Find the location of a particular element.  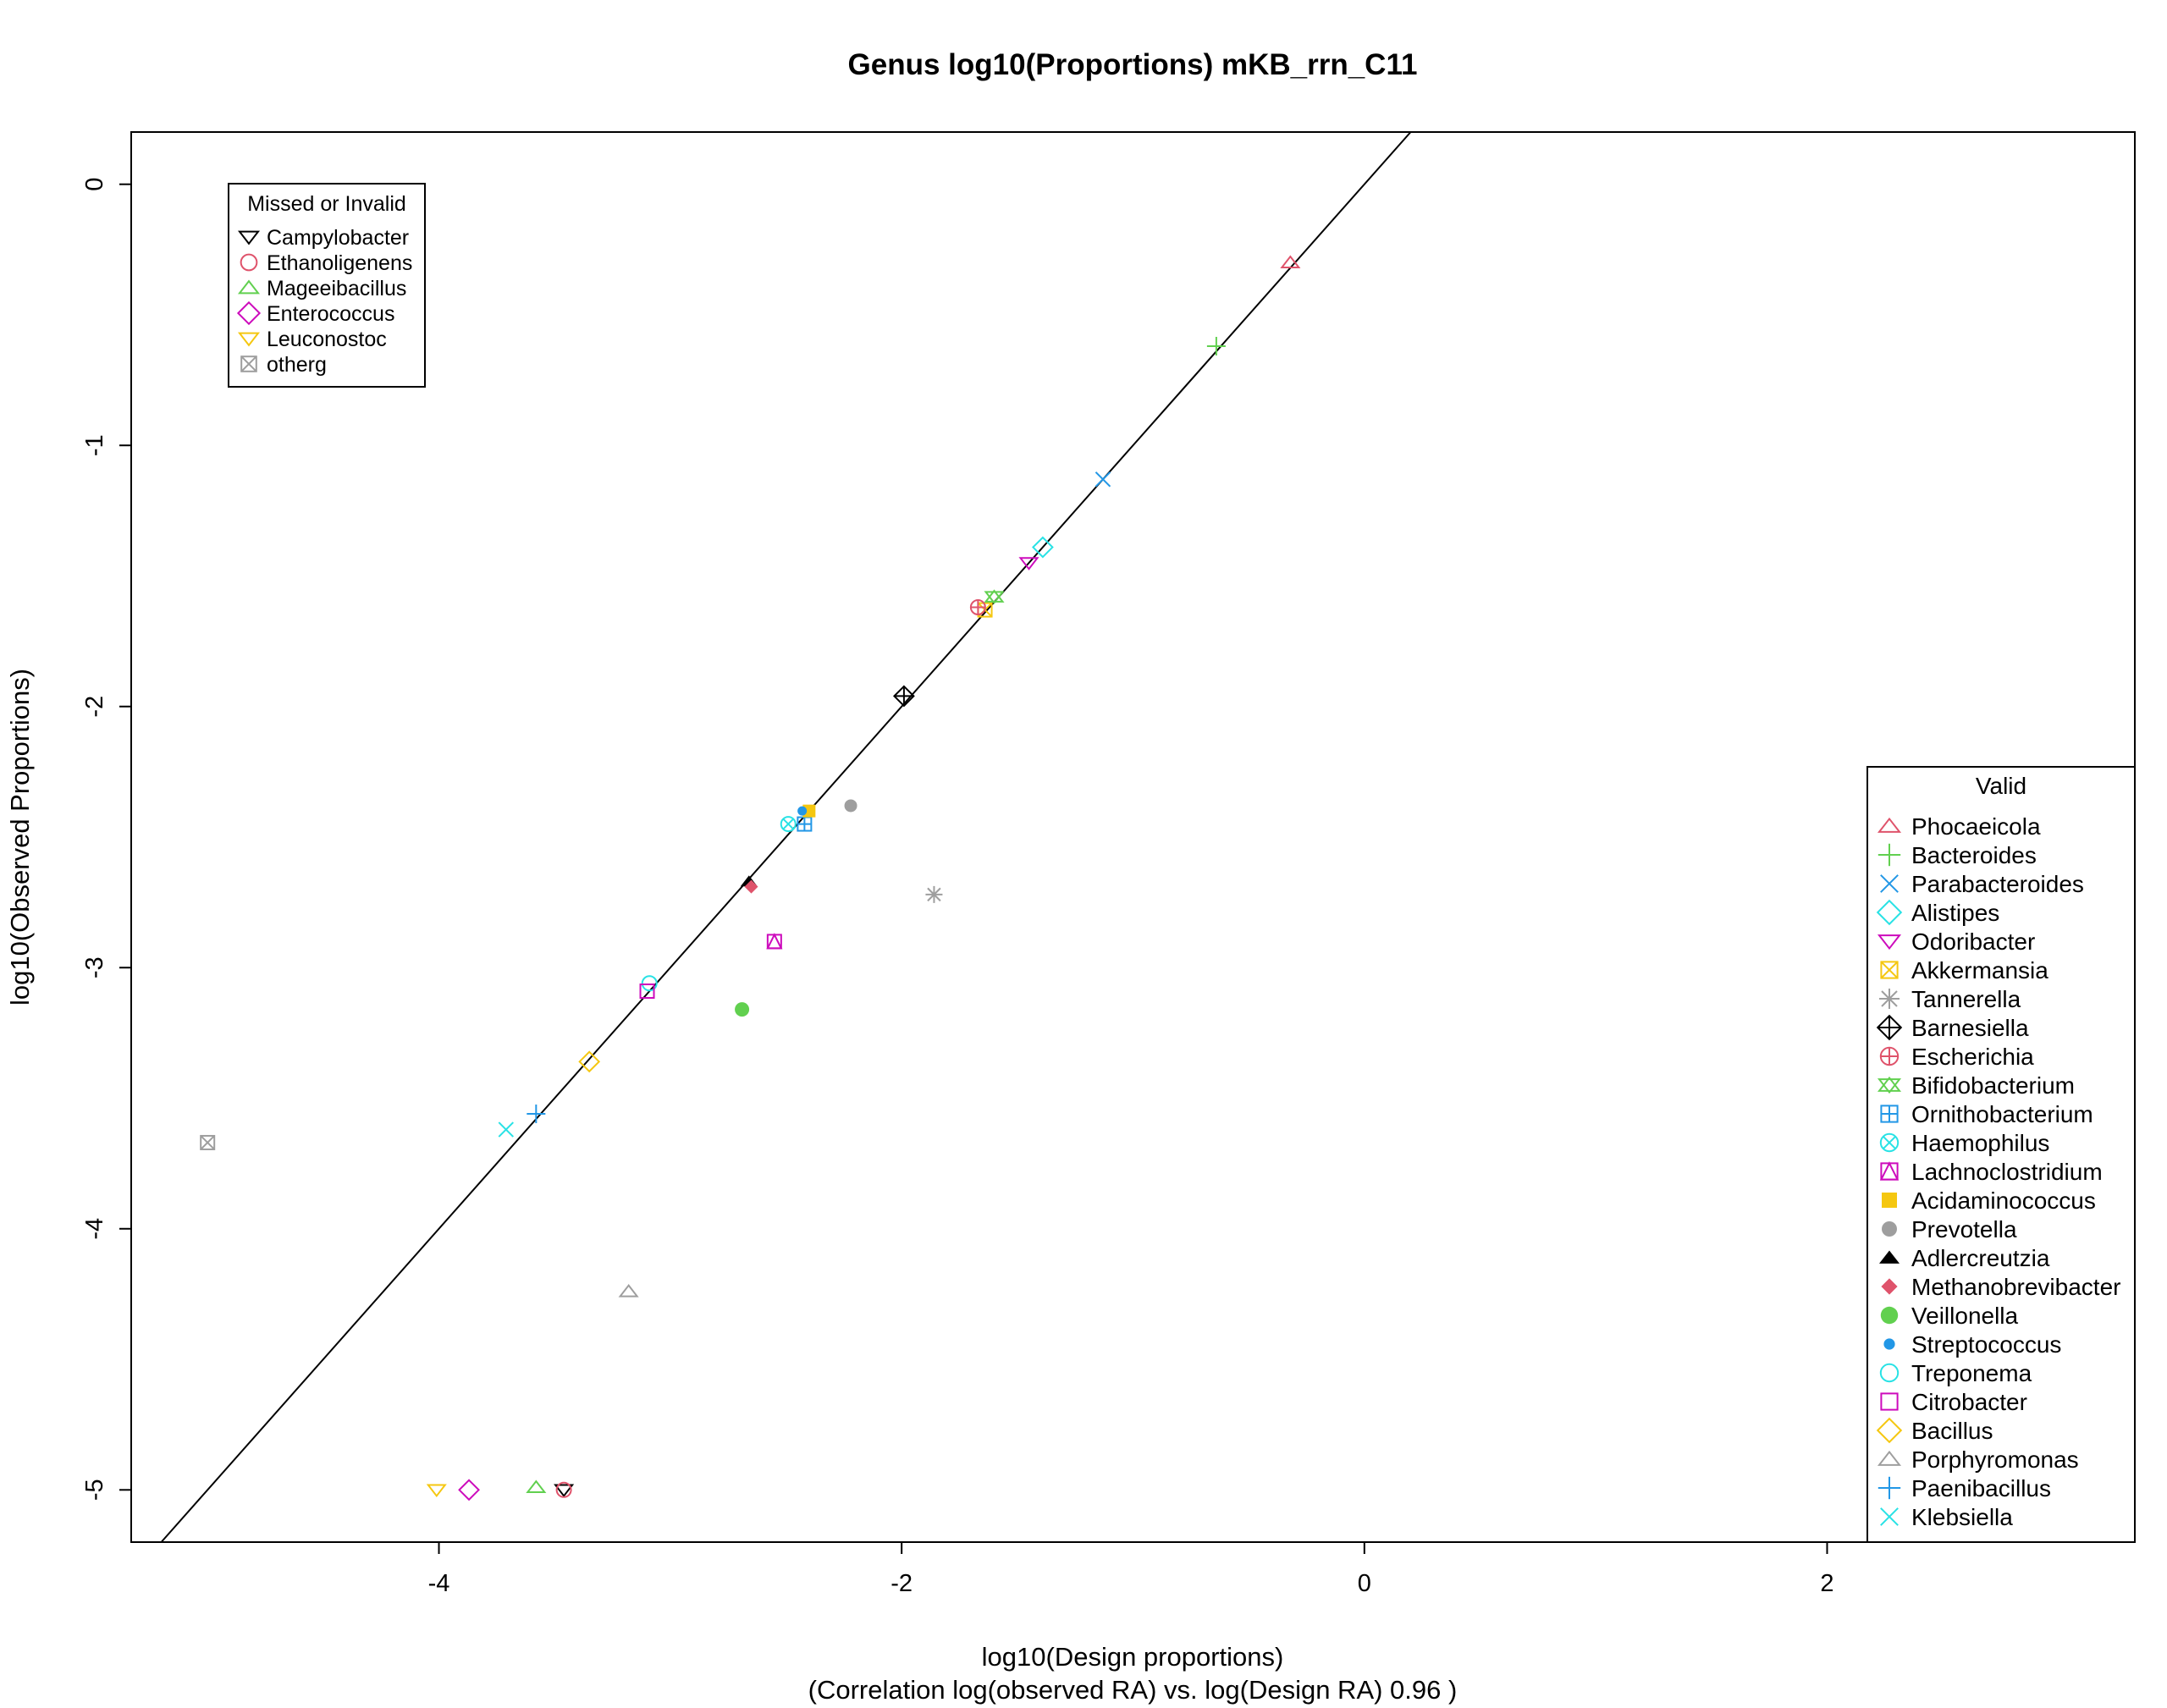

x-tick-label: 0 is located at coordinates (1364, 1583).